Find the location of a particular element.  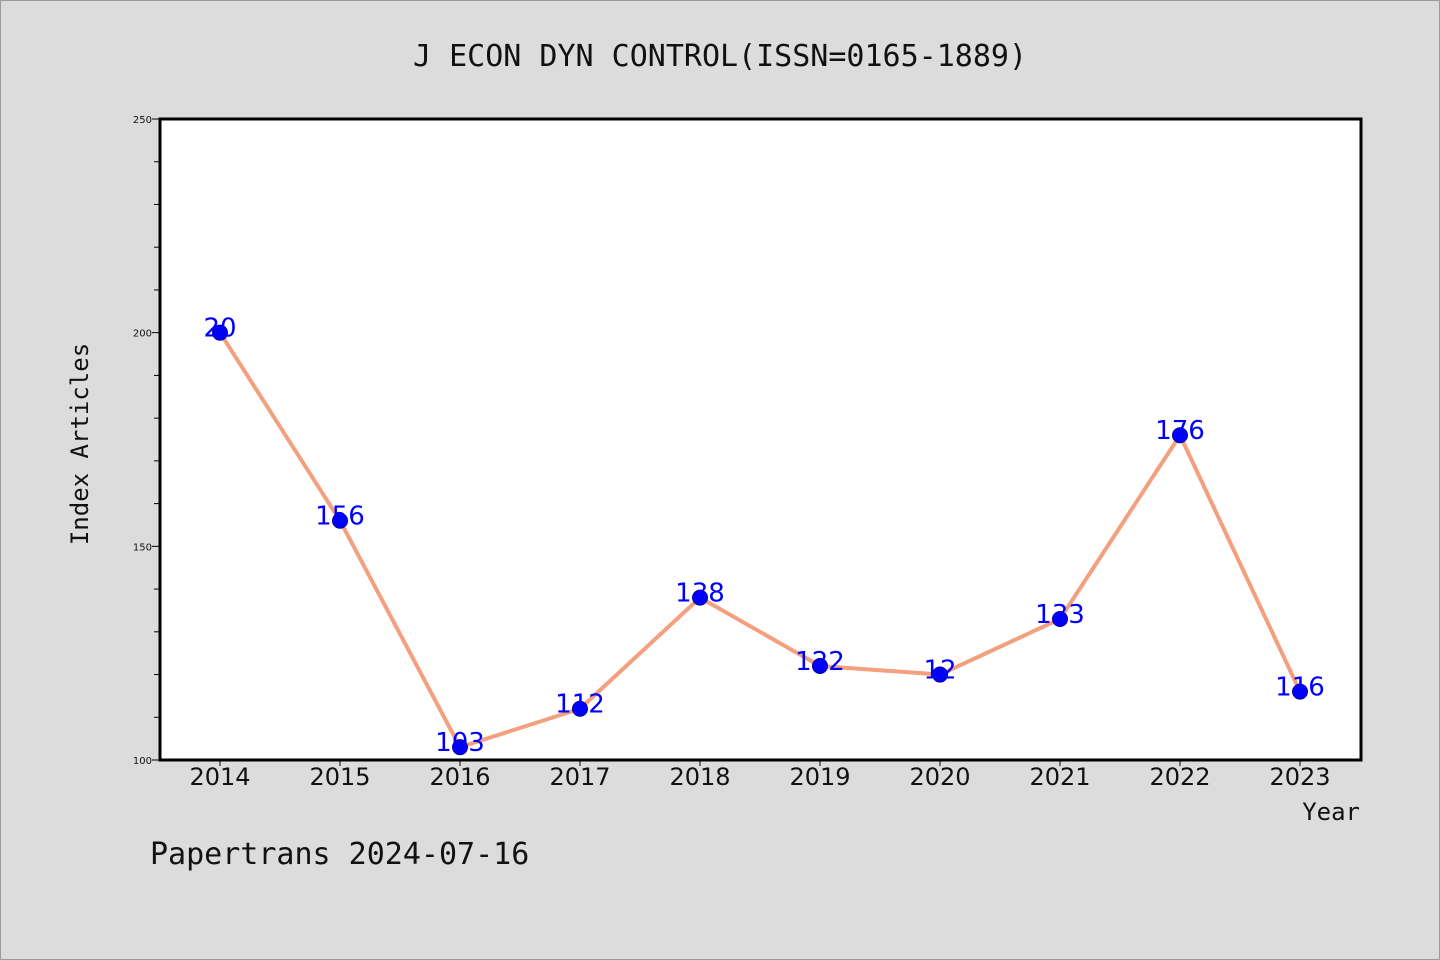

data-label: 103 is located at coordinates (460, 743).